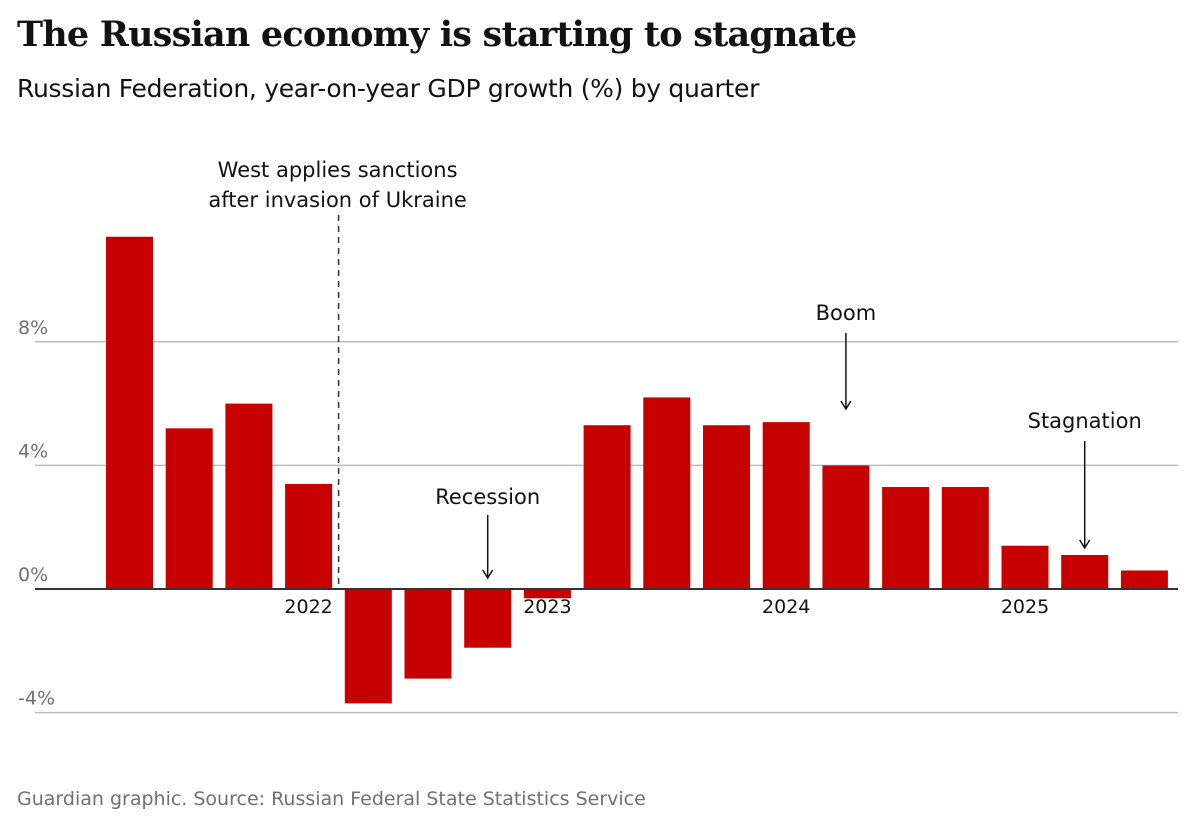 This screenshot has width=1200, height=832. I want to click on stagnation-annotation: Stagnation, so click(1085, 421).